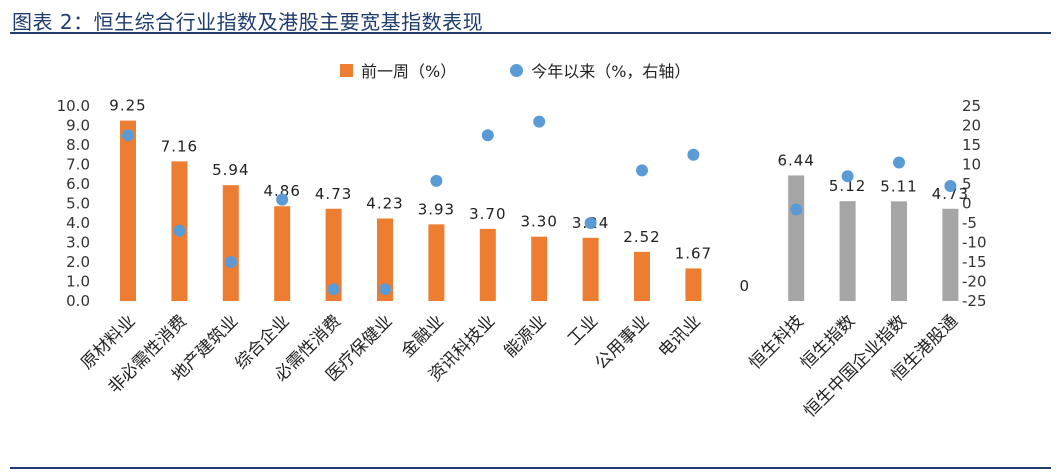 This screenshot has height=472, width=1061. Describe the element at coordinates (78, 301) in the screenshot. I see `y-left-tick-label: 0.0` at that location.